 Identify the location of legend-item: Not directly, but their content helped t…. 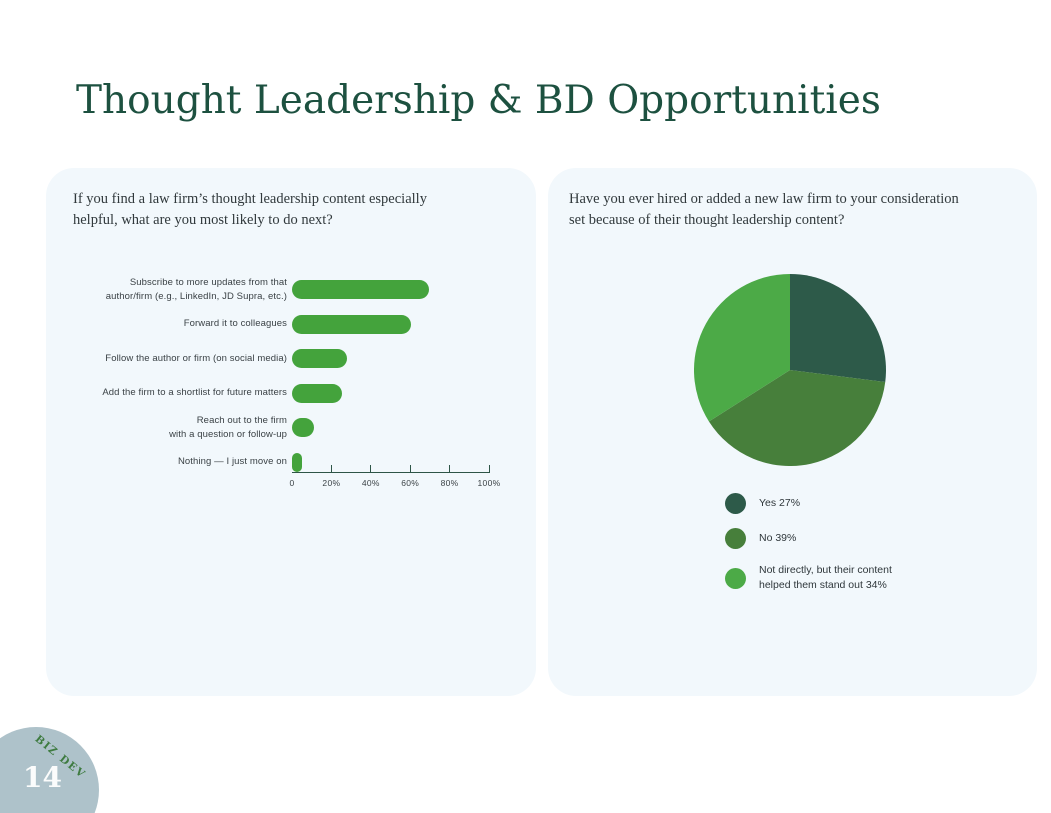
(808, 578).